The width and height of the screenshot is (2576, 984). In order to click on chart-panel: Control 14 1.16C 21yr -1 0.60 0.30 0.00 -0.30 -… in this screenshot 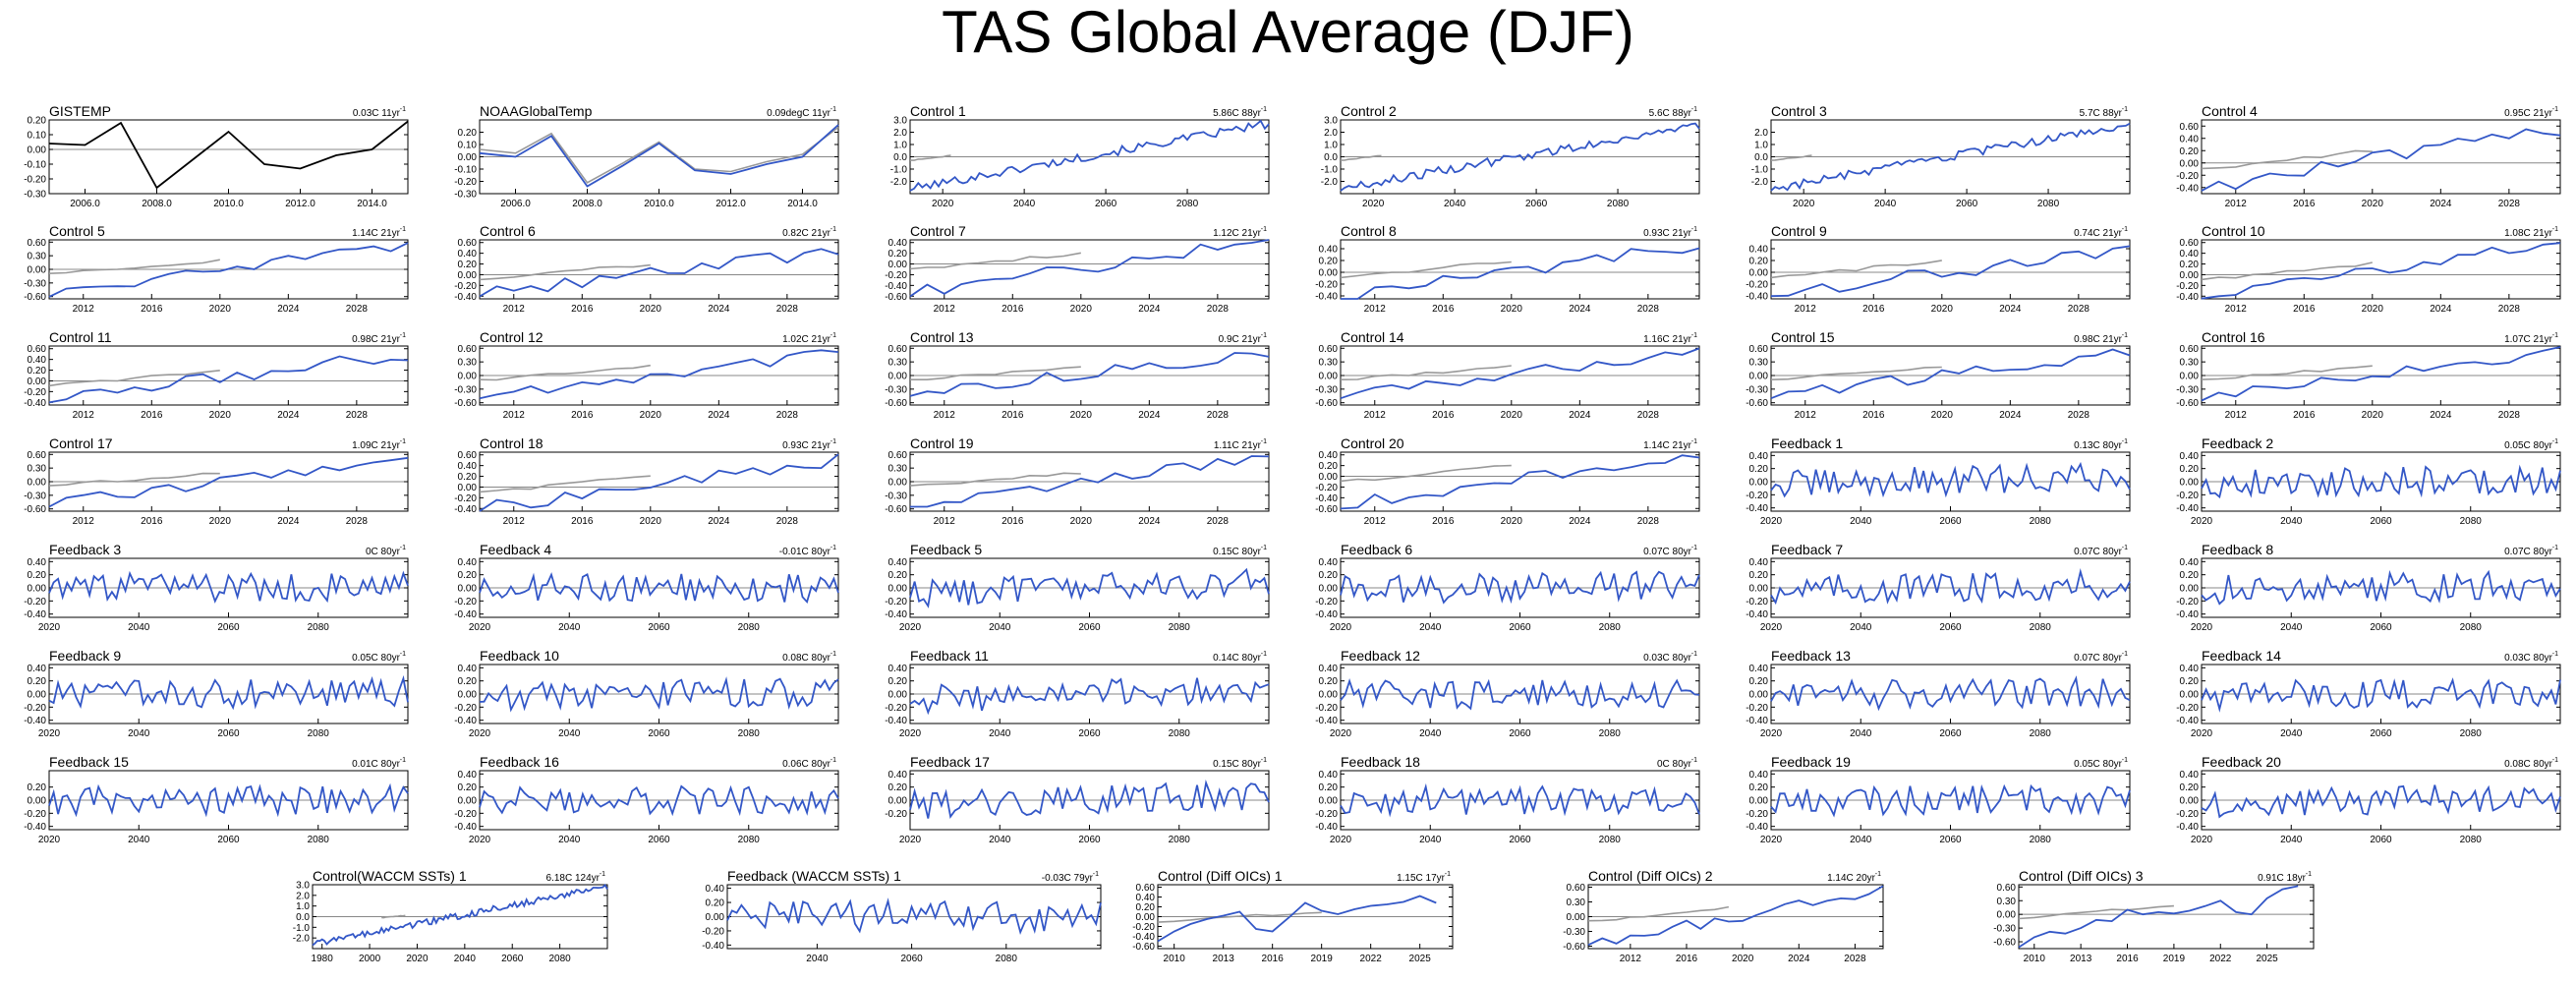, I will do `click(1508, 375)`.